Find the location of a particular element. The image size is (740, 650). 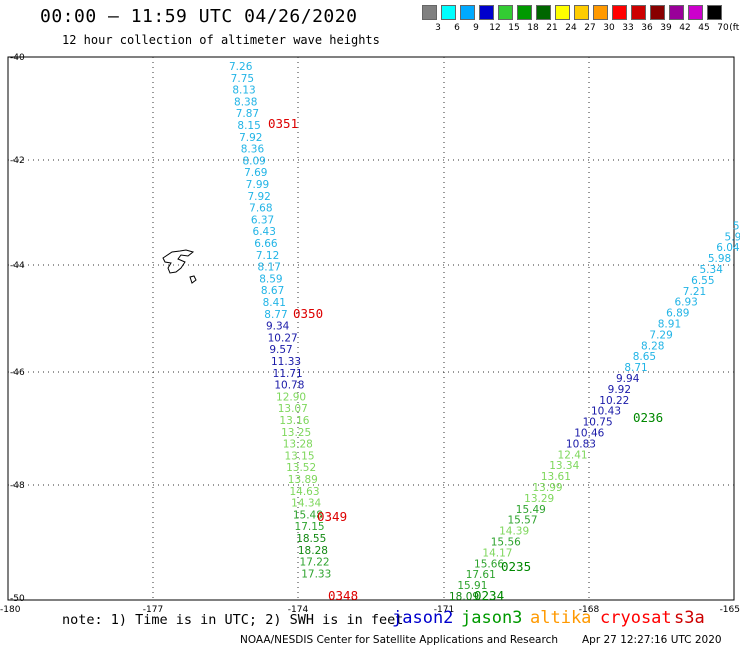

wave-height-label: 17.33 is located at coordinates (316, 574).